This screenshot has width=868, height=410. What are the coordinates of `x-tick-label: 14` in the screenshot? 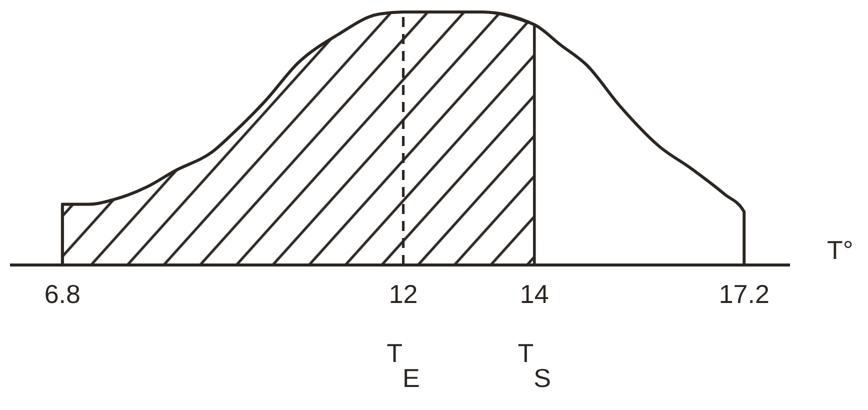 It's located at (534, 294).